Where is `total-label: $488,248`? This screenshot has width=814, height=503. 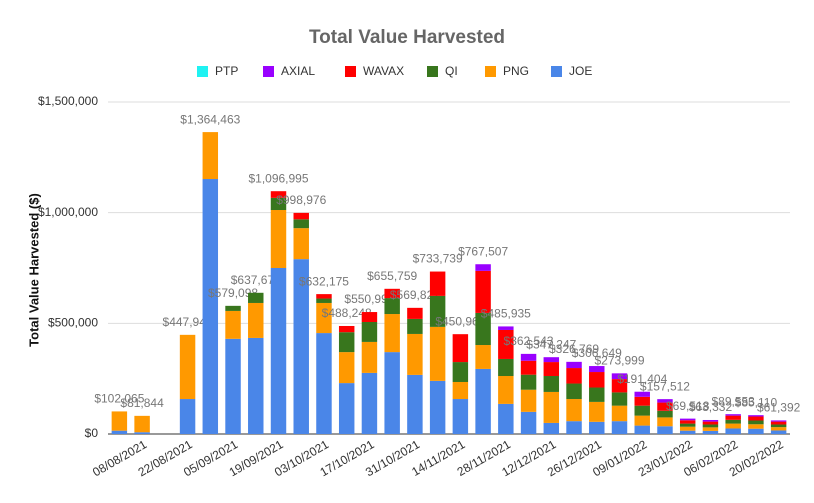 total-label: $488,248 is located at coordinates (347, 313).